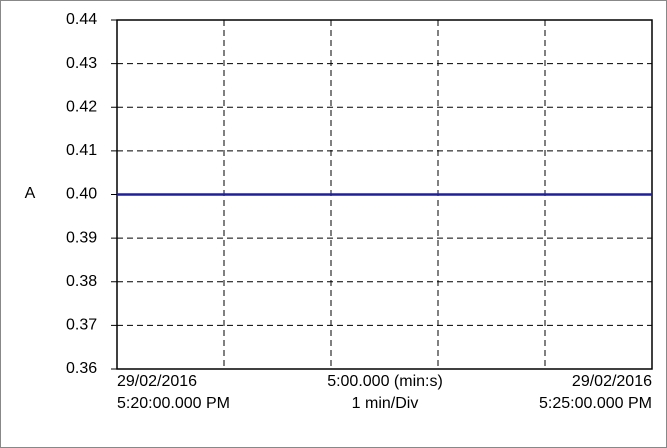 The image size is (667, 448). I want to click on y-tick-label: 0.40, so click(81, 194).